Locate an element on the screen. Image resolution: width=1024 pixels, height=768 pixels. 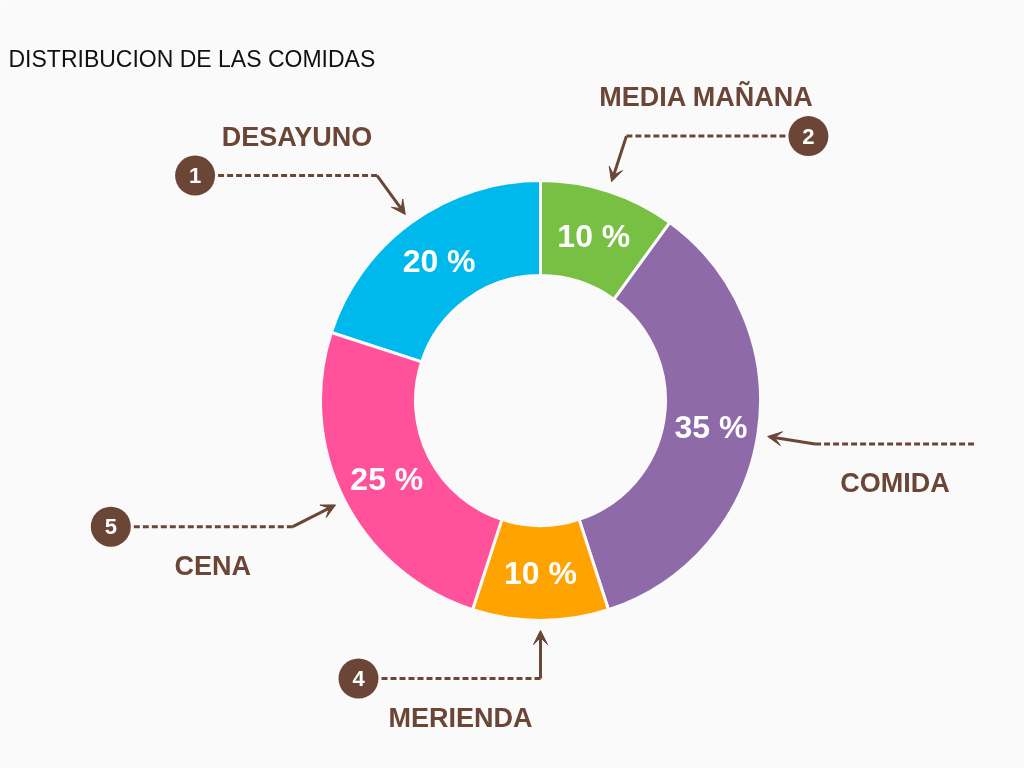
data-label: 20 % is located at coordinates (439, 260).